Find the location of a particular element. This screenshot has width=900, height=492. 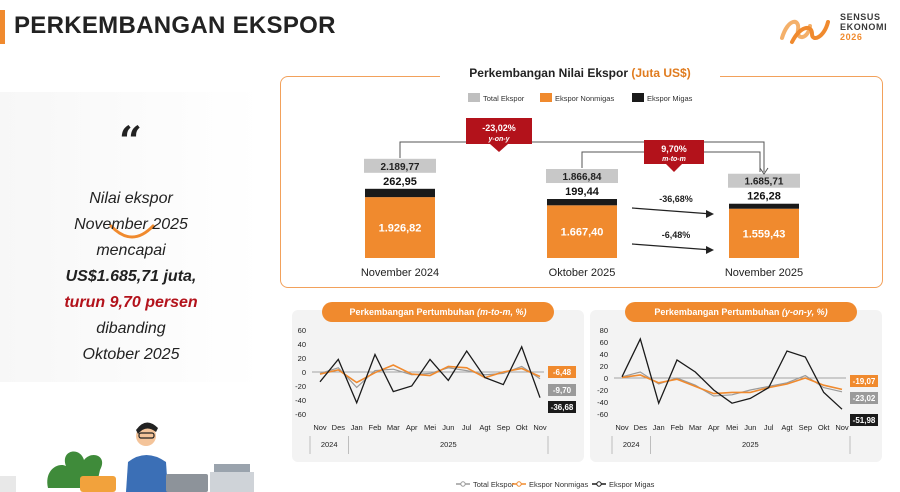

title-bar: PERKEMBANGAN EKSPOR is located at coordinates (450, 28).